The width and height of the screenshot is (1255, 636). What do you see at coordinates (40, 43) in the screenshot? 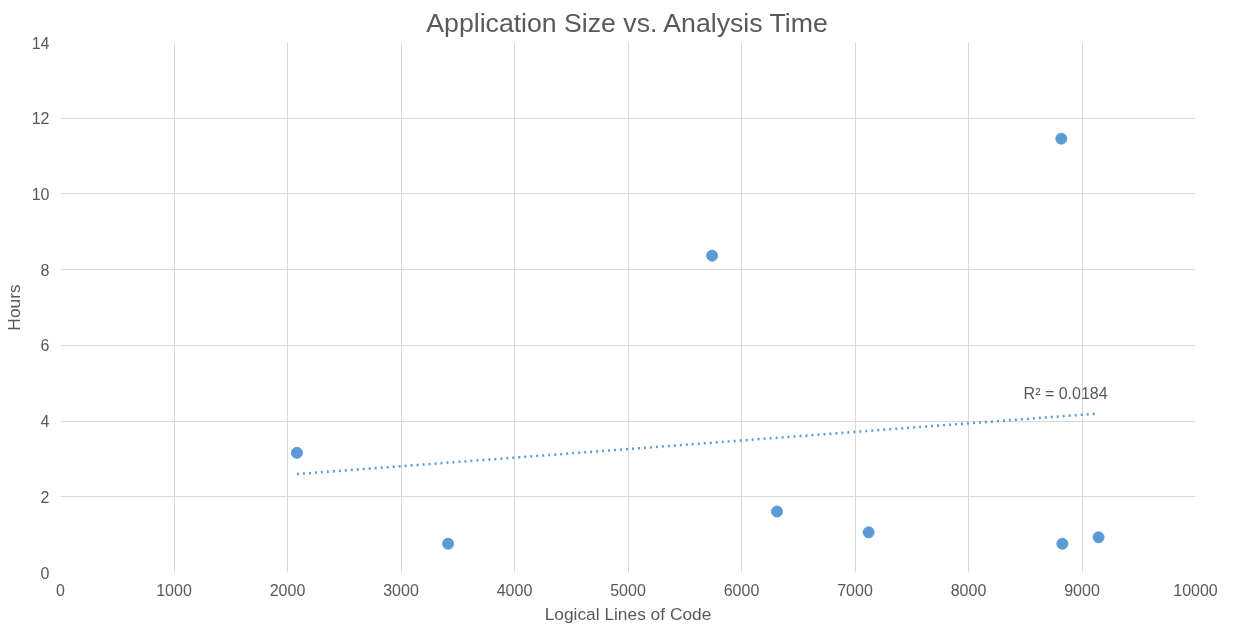
I see `y-tick-label: 14` at bounding box center [40, 43].